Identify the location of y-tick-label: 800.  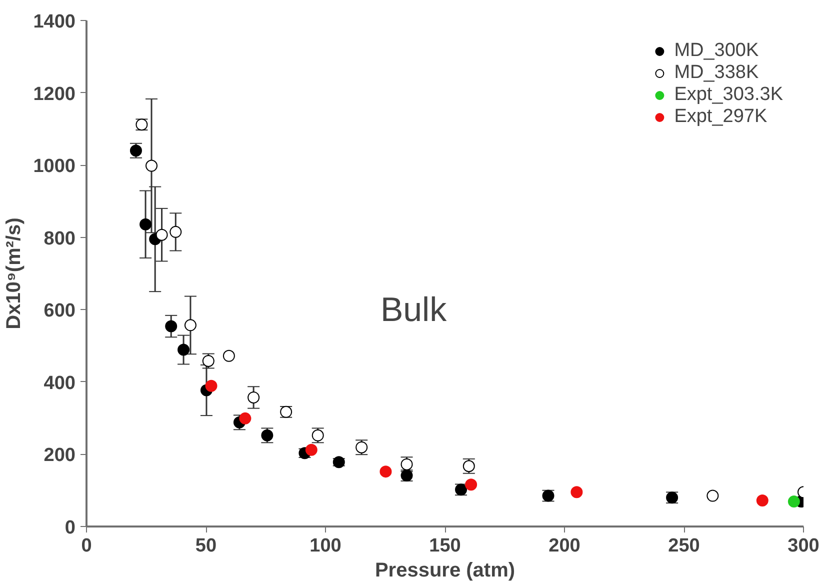
(60, 239).